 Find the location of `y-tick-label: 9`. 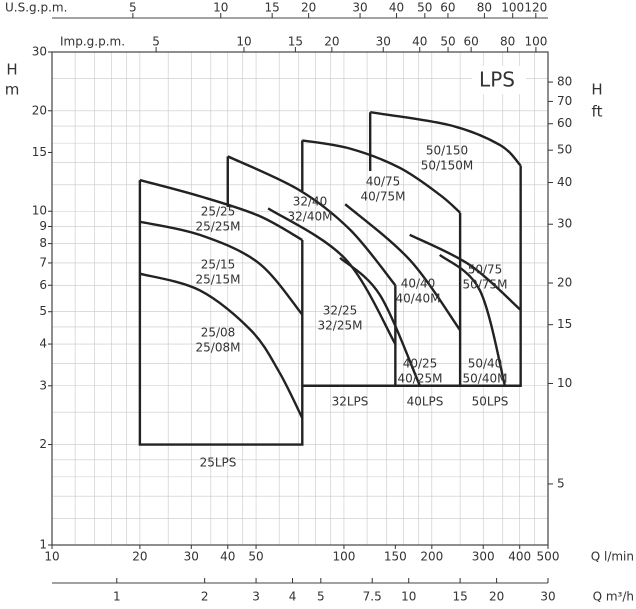

y-tick-label: 9 is located at coordinates (43, 226).